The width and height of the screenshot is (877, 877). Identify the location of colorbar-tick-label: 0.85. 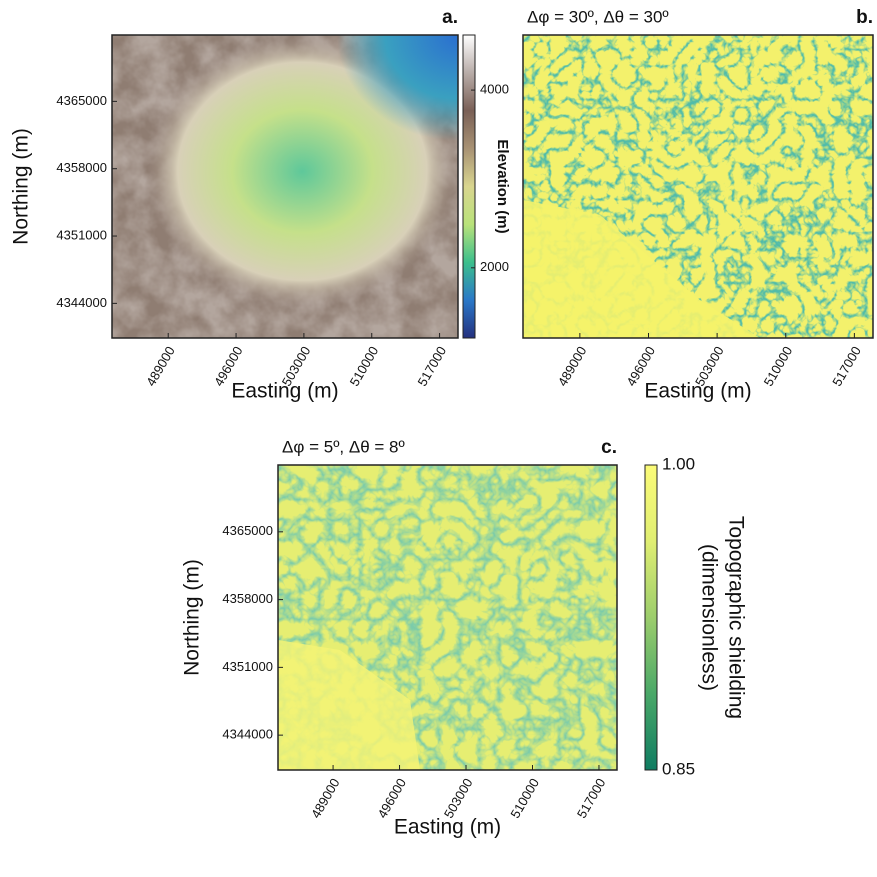
(678, 768).